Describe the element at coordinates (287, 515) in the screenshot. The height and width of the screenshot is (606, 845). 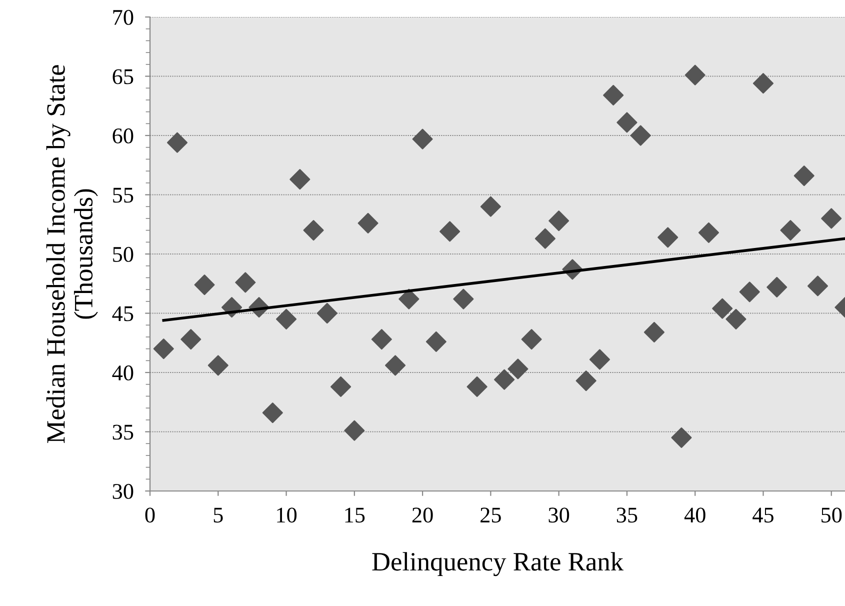
I see `x-tick-label: 10` at that location.